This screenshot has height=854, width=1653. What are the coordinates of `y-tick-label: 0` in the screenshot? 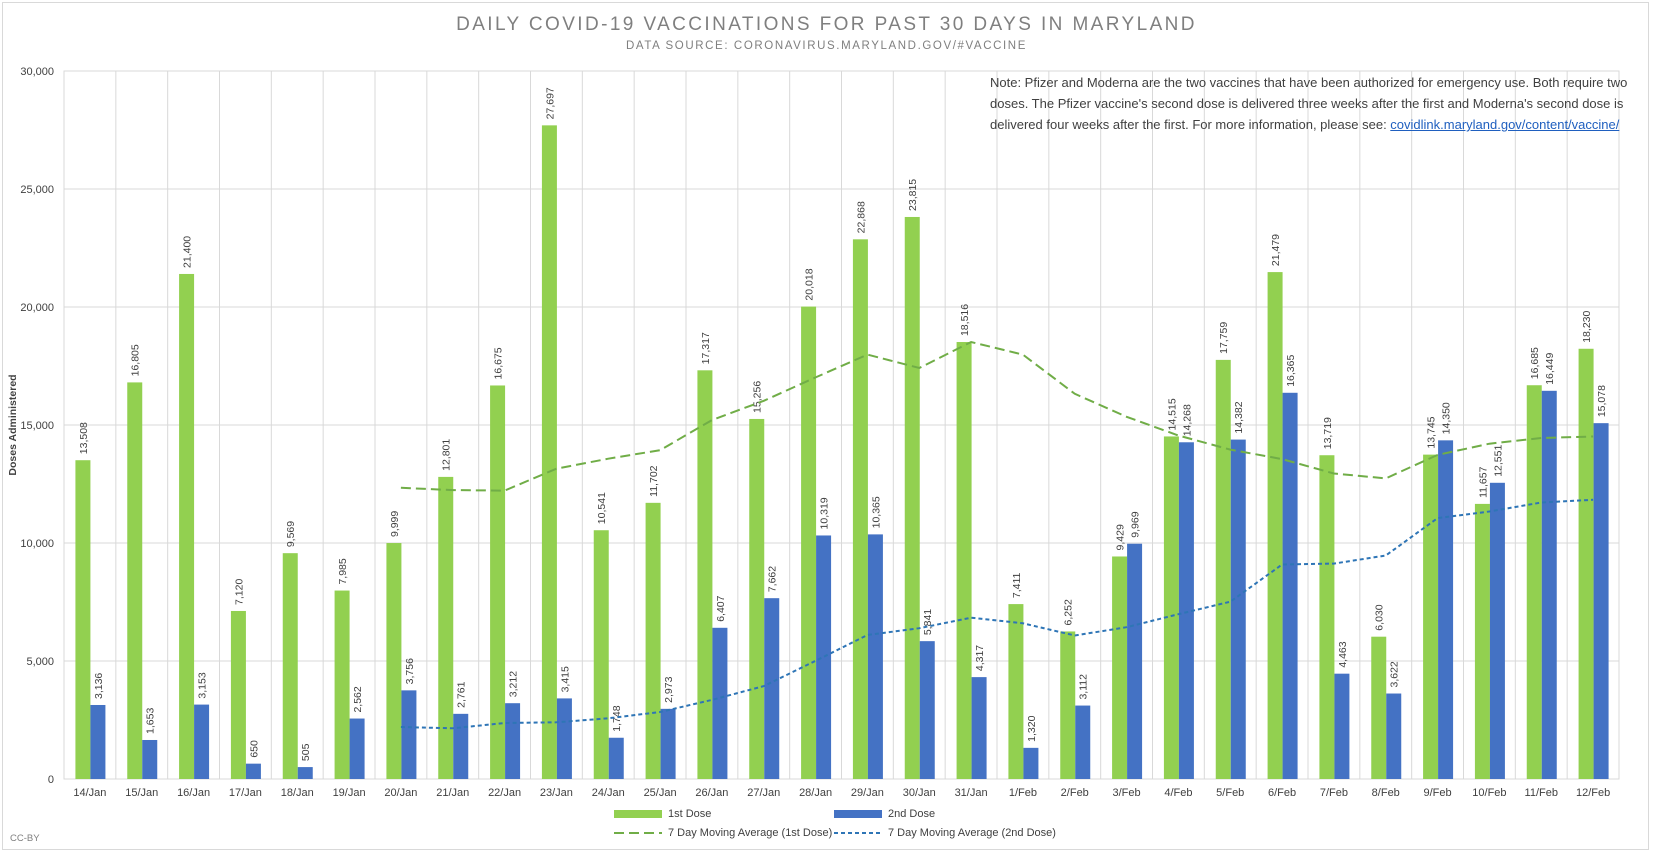 It's located at (51, 780).